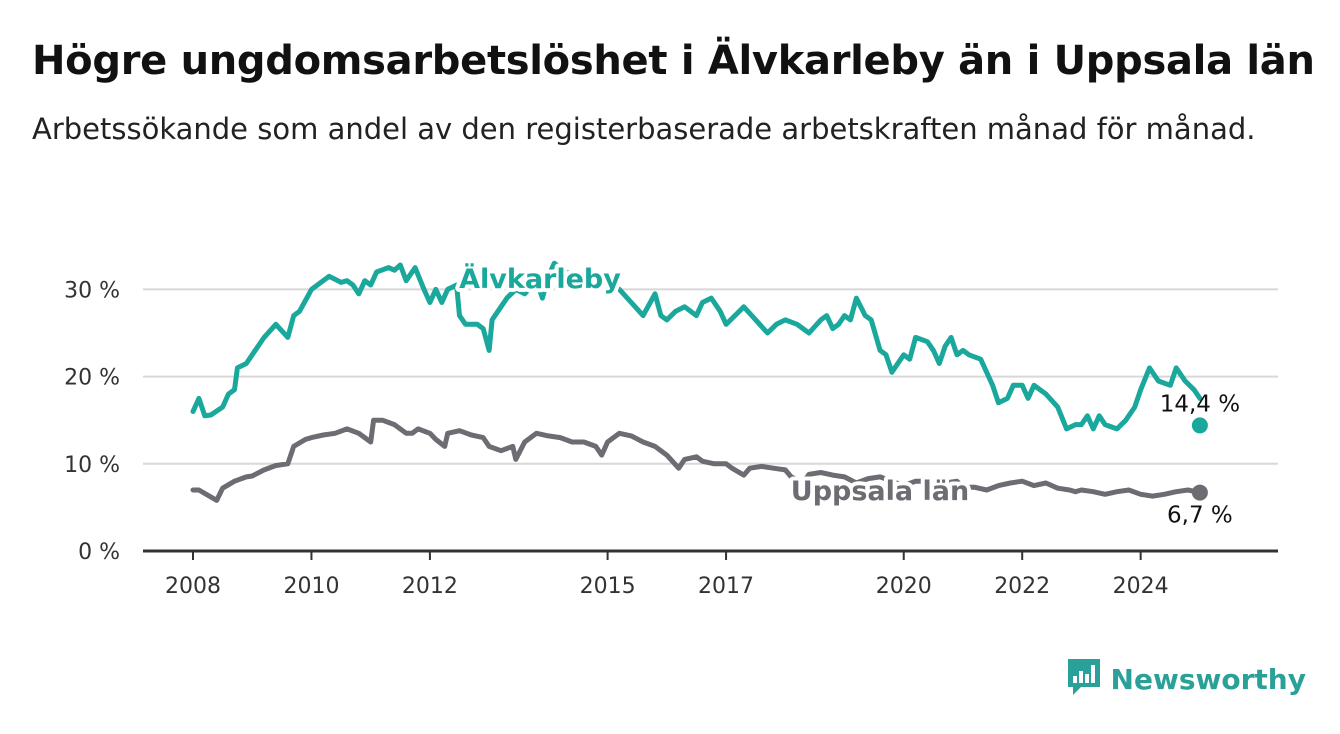 This screenshot has height=734, width=1340. I want to click on series-label-halo: Älvkarleby, so click(540, 279).